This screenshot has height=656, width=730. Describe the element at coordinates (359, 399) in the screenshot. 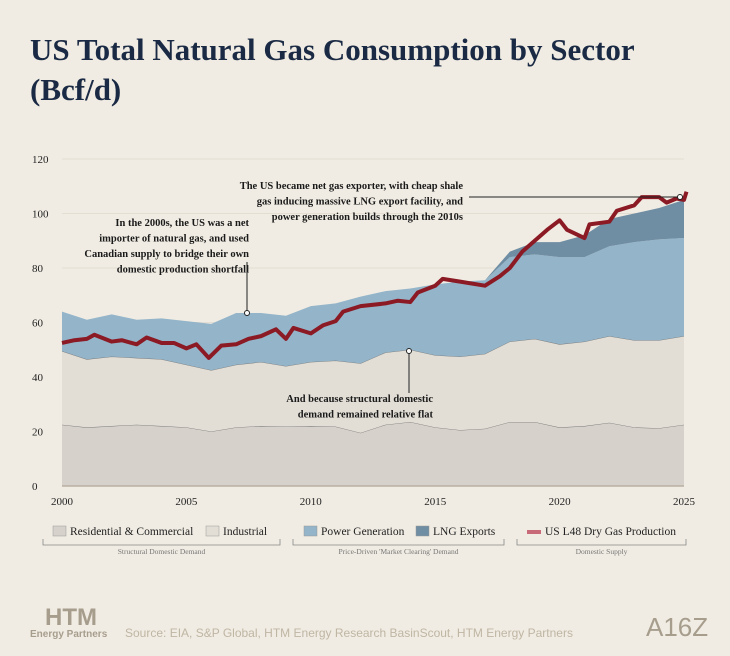

I see `annotation-flat-demand: And because structural domestic` at that location.